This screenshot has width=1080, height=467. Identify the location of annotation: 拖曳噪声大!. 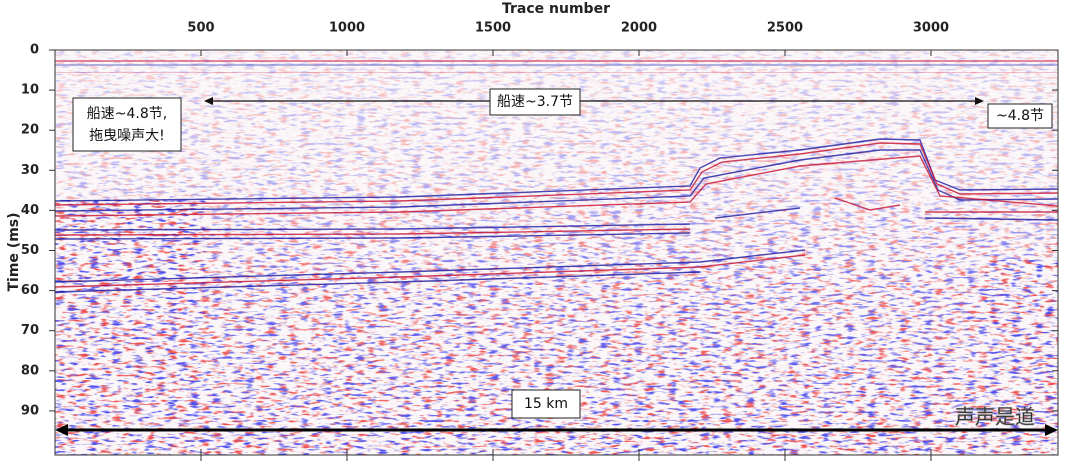
(127, 136).